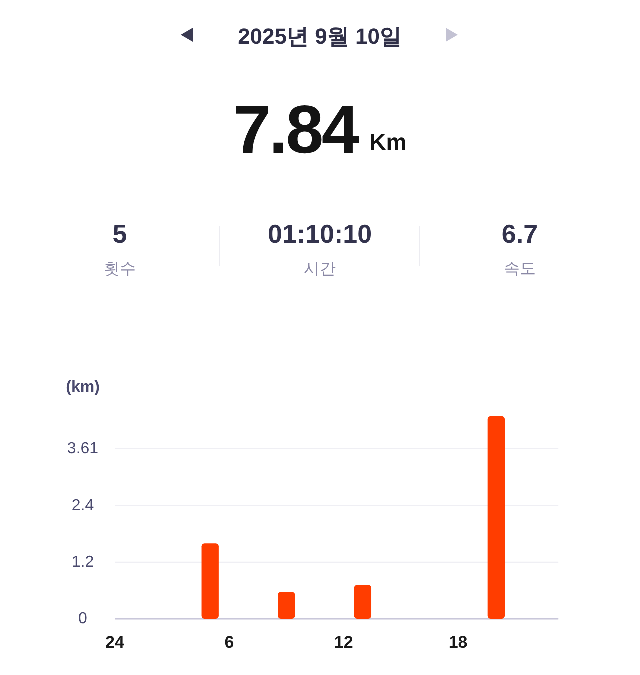 The width and height of the screenshot is (640, 675). What do you see at coordinates (83, 387) in the screenshot?
I see `y-axis-title: (km)` at bounding box center [83, 387].